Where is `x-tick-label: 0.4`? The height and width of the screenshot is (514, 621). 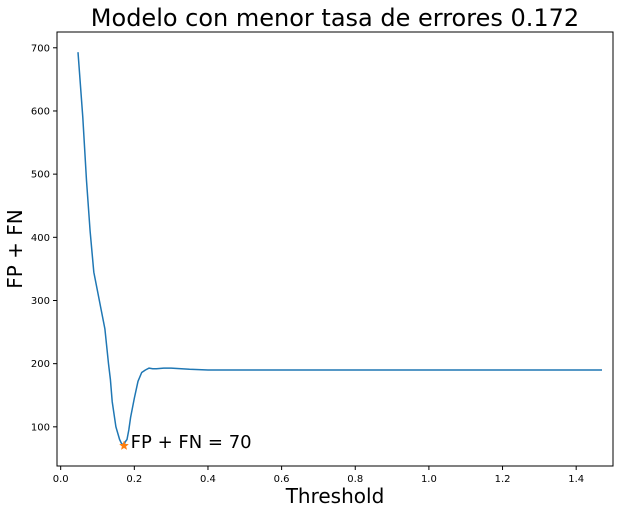
x-tick-label: 0.4 is located at coordinates (208, 479).